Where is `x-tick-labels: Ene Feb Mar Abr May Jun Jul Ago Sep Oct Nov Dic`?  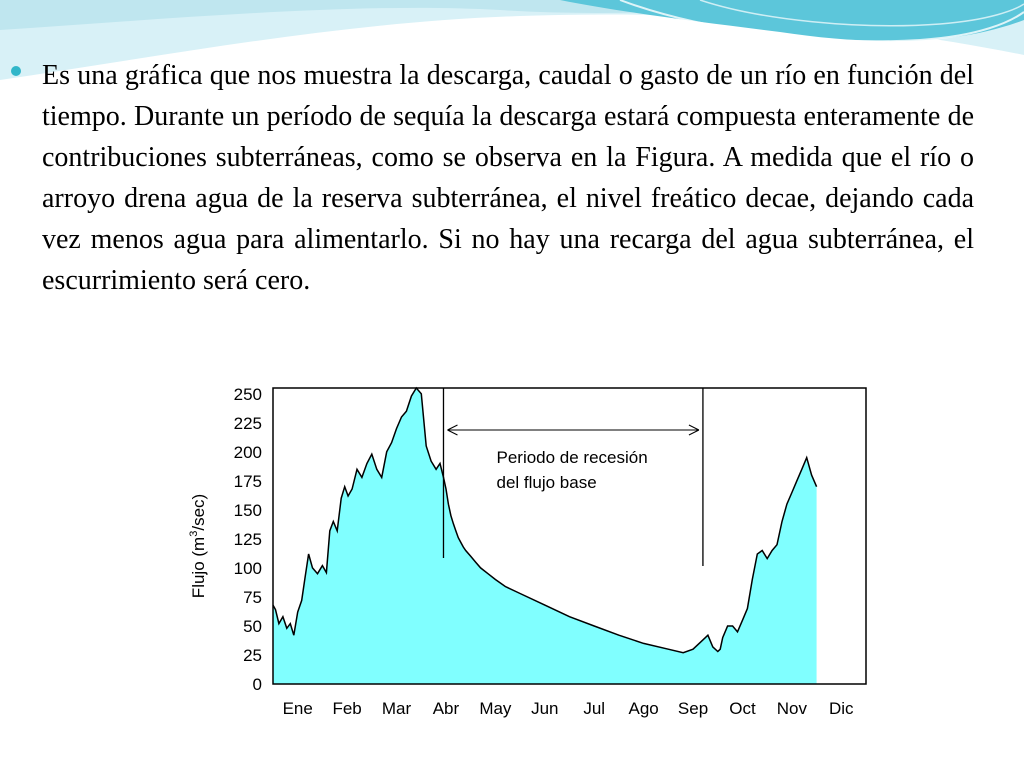
x-tick-labels: Ene Feb Mar Abr May Jun Jul Ago Sep Oct Nov Dic is located at coordinates (568, 708).